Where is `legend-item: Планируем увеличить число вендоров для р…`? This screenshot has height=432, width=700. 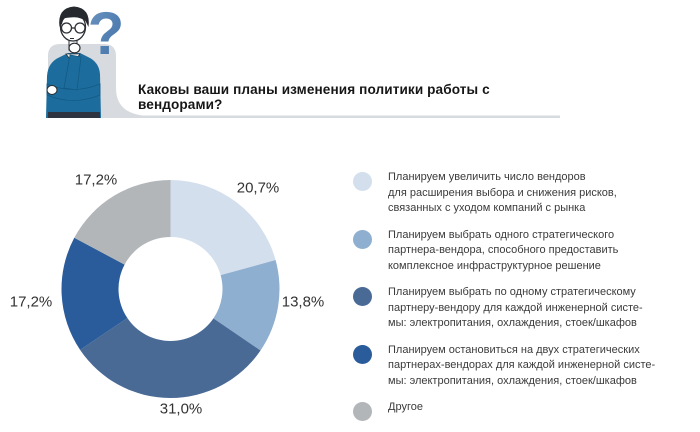
legend-item: Планируем увеличить число вендоров для р… is located at coordinates (504, 193).